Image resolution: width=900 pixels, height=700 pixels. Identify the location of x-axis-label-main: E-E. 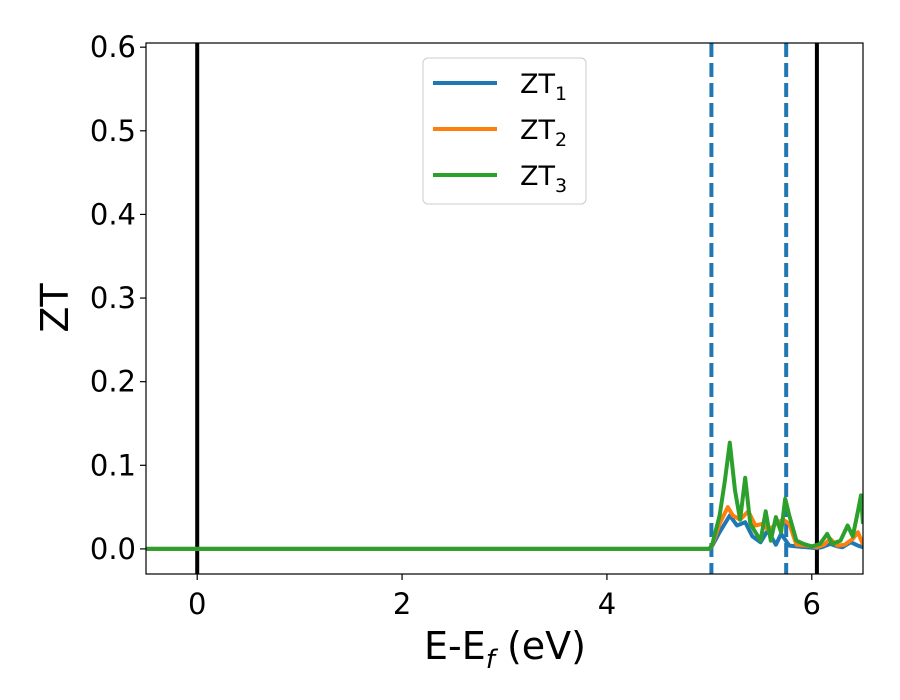
(455, 646).